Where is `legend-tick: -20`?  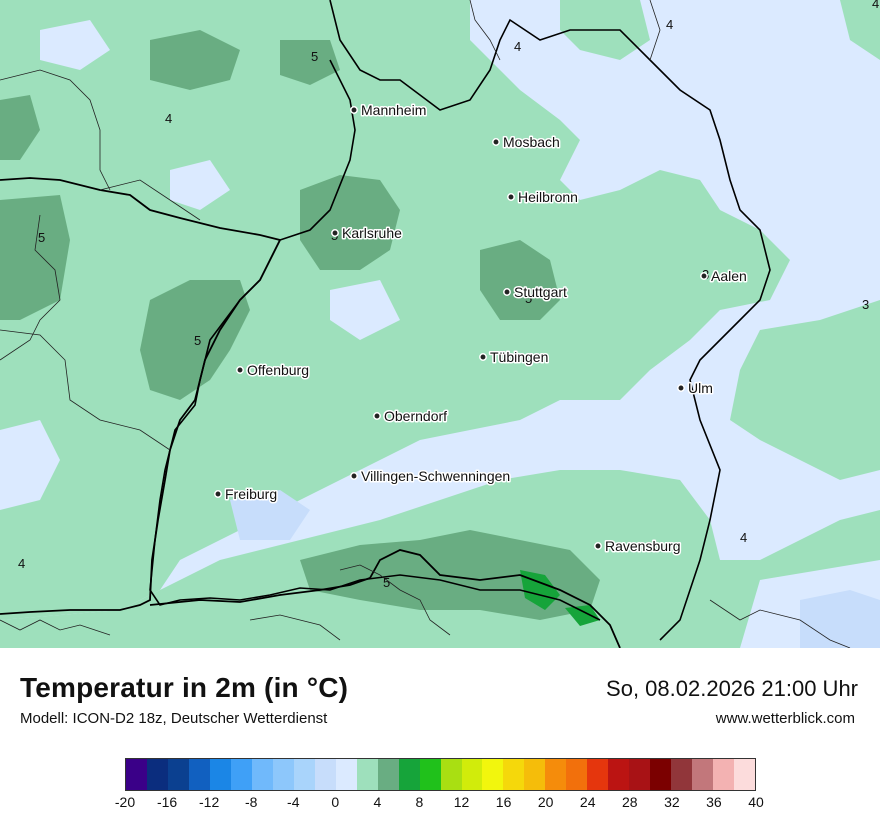 legend-tick: -20 is located at coordinates (125, 802).